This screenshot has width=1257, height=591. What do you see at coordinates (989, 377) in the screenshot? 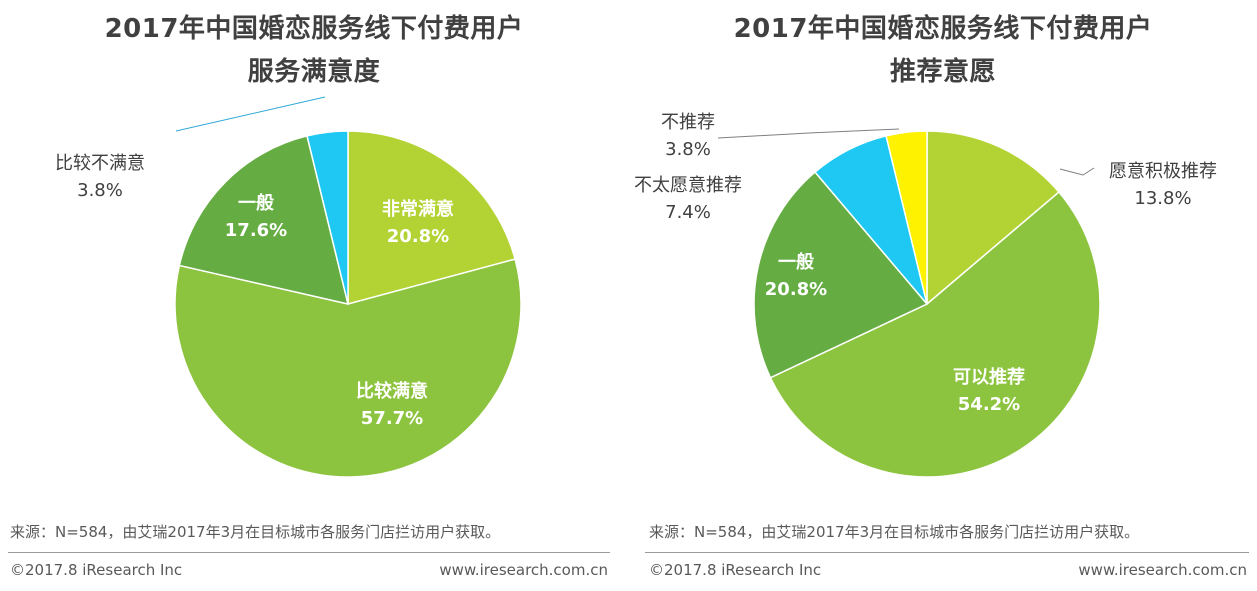
I see `slice-label: 可以推荐` at bounding box center [989, 377].